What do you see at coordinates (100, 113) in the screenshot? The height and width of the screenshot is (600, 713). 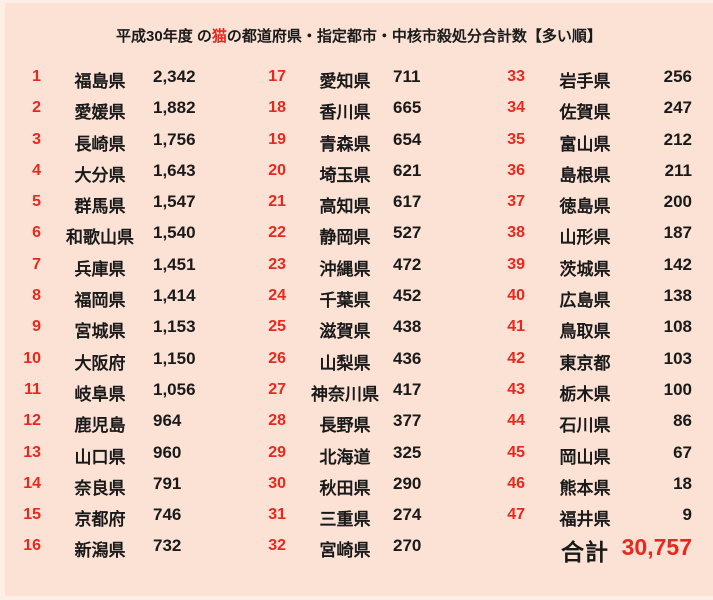 I see `prefecture-name: 愛媛県` at bounding box center [100, 113].